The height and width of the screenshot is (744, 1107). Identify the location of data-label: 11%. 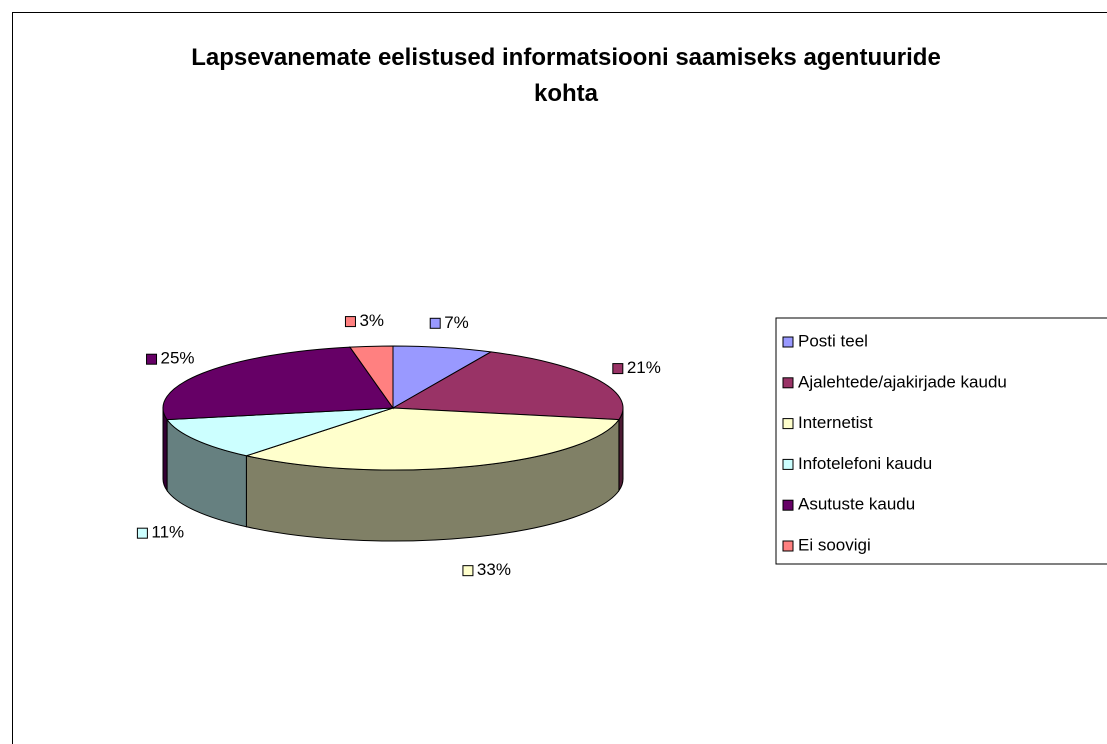
(167, 532).